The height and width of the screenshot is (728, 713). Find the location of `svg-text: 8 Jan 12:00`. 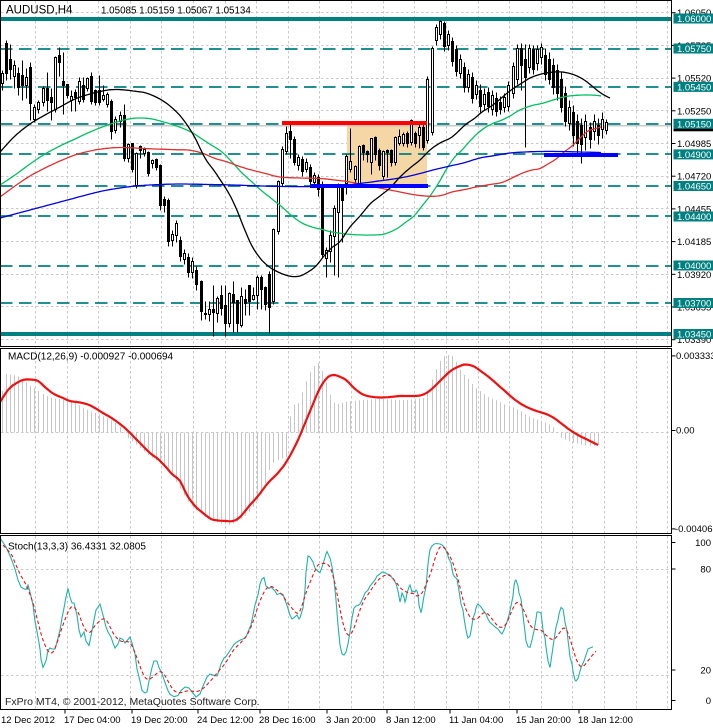

svg-text: 8 Jan 12:00 is located at coordinates (411, 720).